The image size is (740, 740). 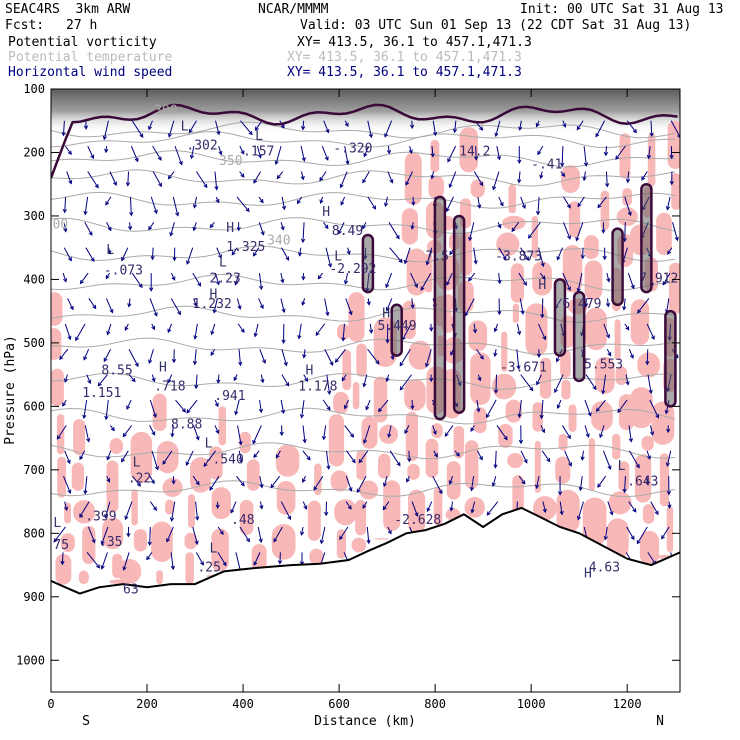 I want to click on contour-label: .22, so click(x=139, y=479).